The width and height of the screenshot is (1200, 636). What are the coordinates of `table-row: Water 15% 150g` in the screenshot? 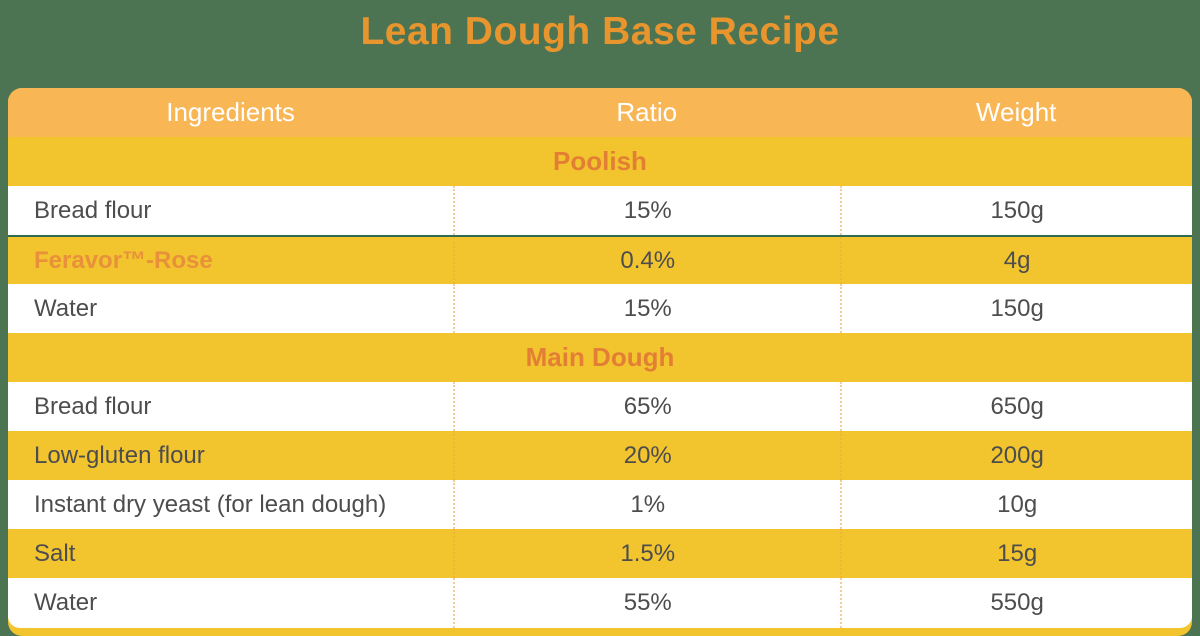 It's located at (600, 308).